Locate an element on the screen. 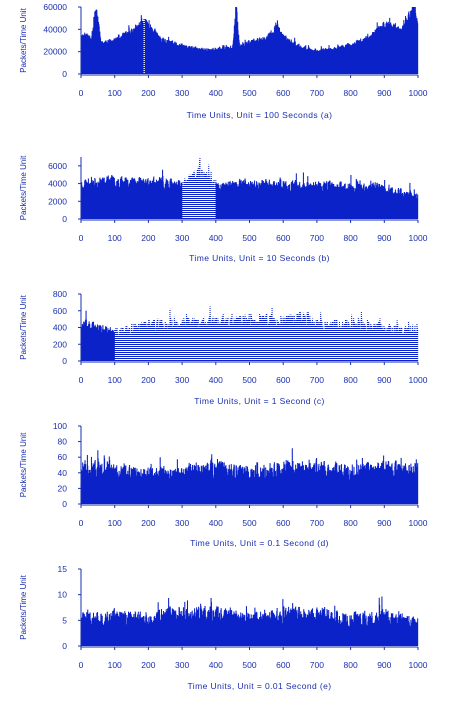 This screenshot has width=455, height=712. x-tick-label-e: 300 is located at coordinates (182, 665).